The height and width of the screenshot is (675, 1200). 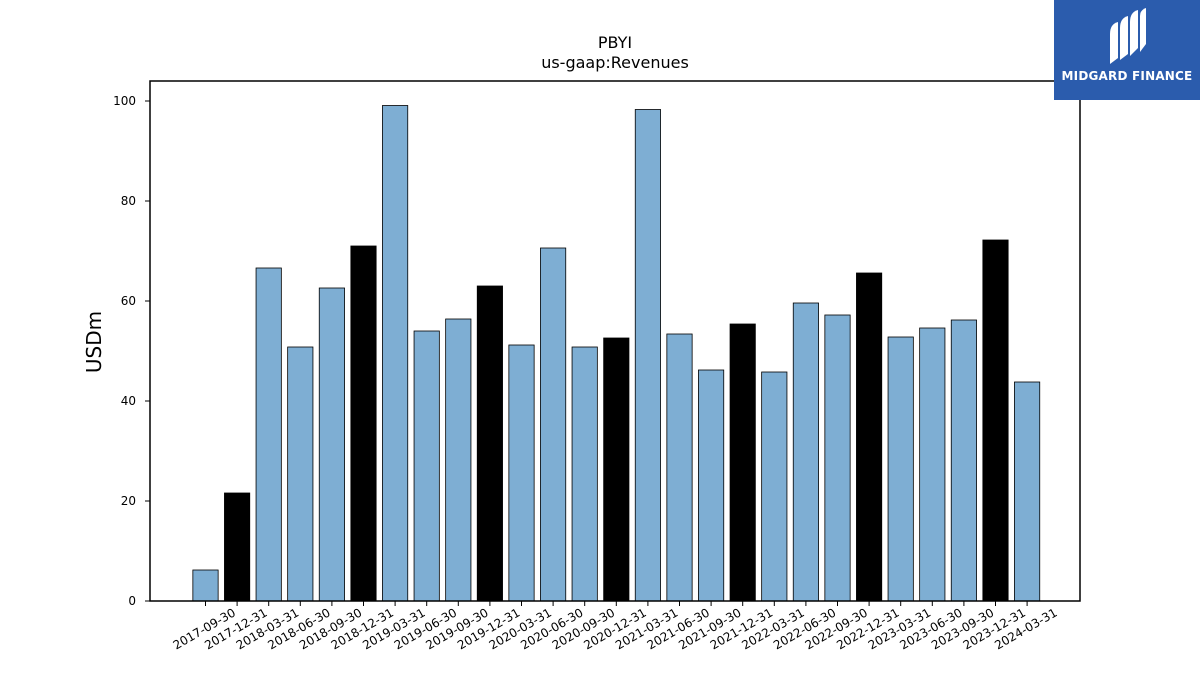 I want to click on y-tick-label: 20, so click(x=128, y=501).